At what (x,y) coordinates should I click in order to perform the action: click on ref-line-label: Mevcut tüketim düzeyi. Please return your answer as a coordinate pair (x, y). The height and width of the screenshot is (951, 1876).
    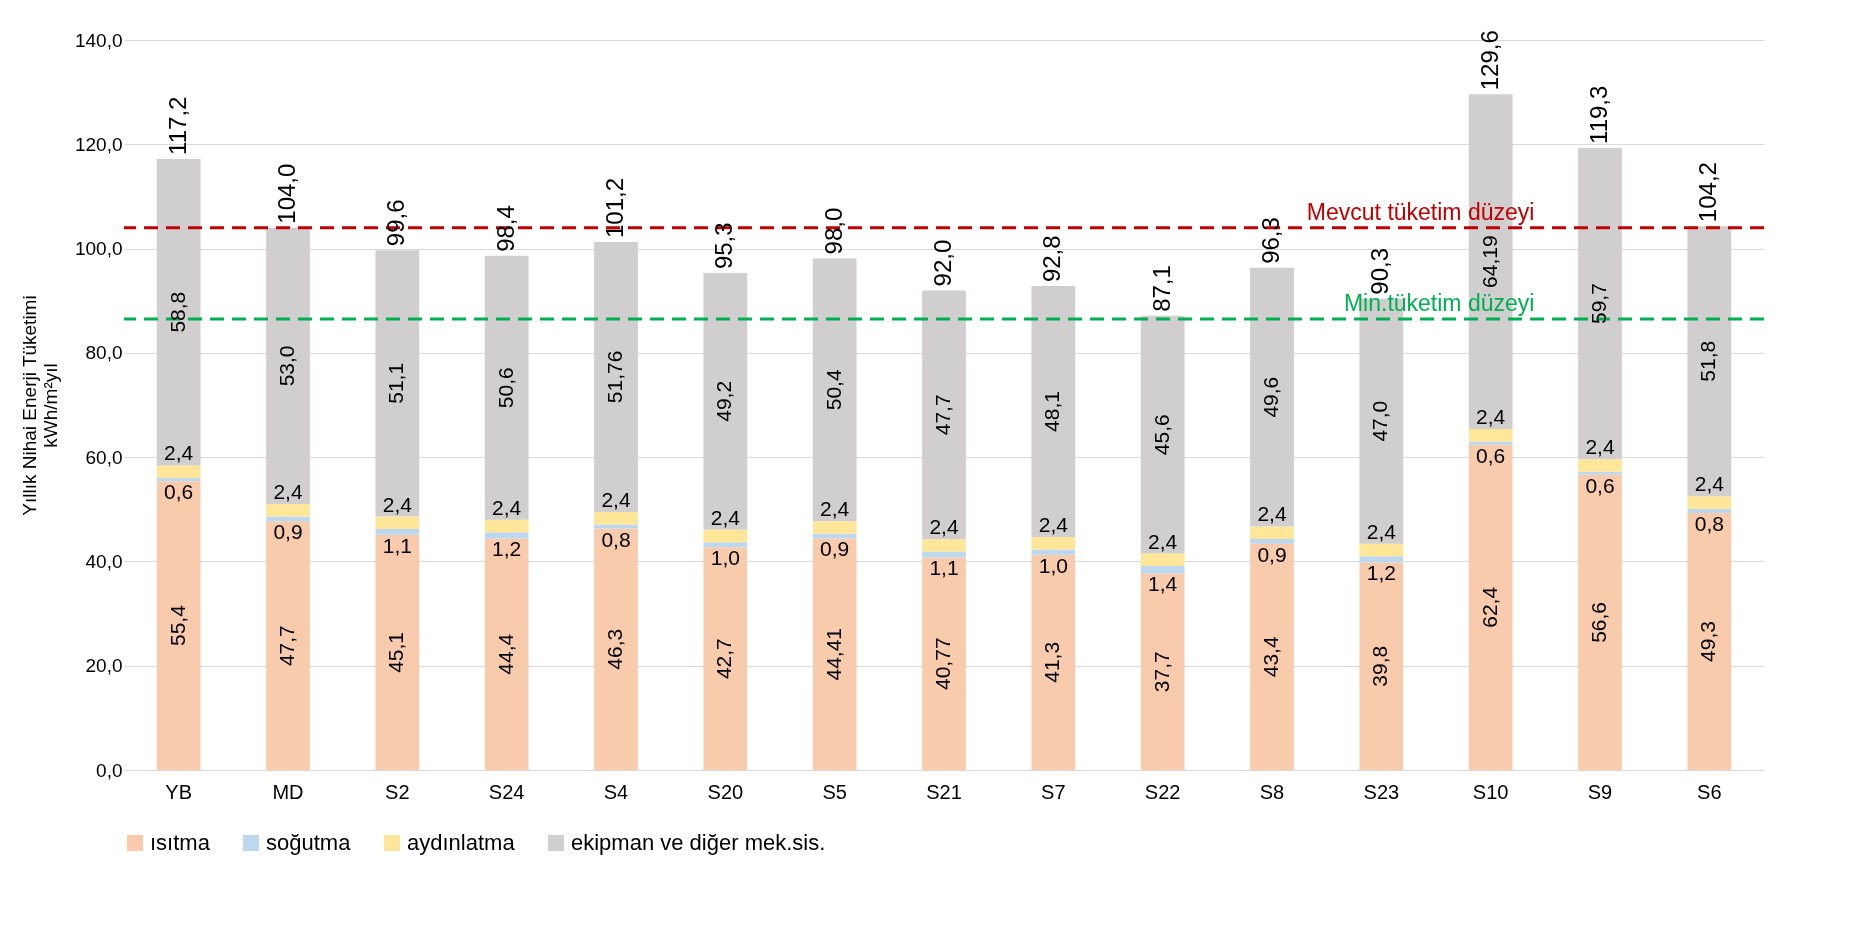
    Looking at the image, I should click on (1420, 211).